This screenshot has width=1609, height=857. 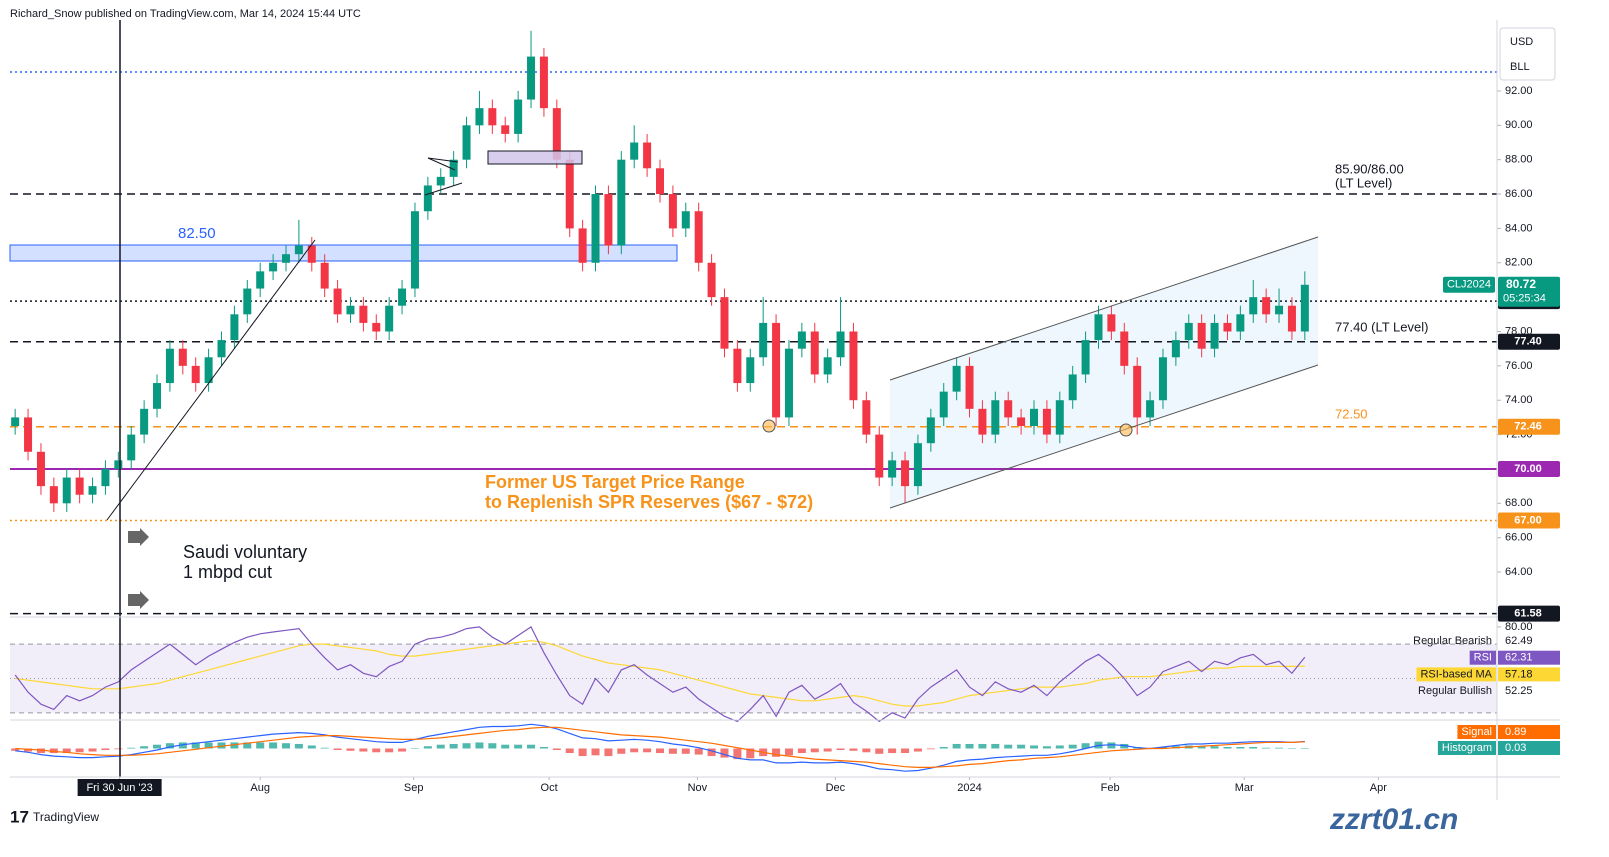 What do you see at coordinates (1363, 182) in the screenshot?
I see `level-label: (LT Level)` at bounding box center [1363, 182].